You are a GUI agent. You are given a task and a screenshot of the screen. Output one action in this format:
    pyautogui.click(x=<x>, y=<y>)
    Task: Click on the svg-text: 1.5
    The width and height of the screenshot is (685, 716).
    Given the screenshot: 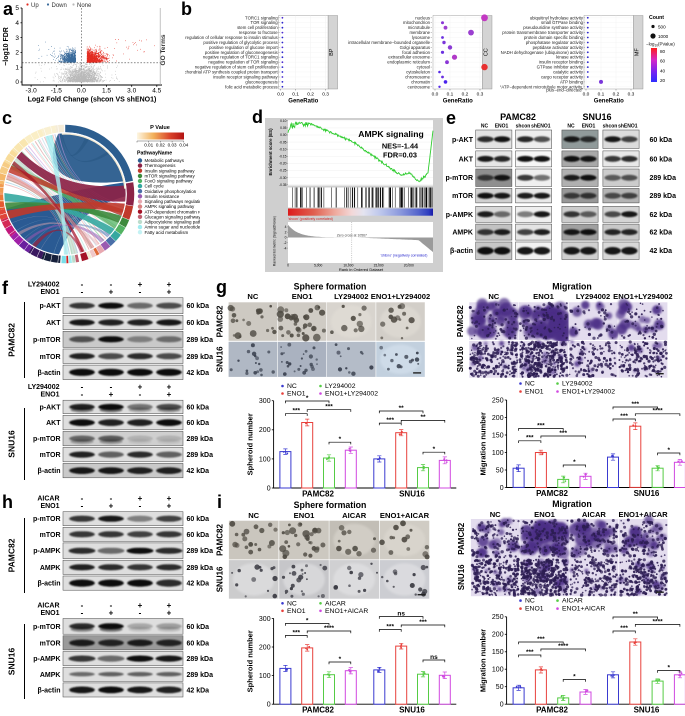 What is the action you would take?
    pyautogui.click(x=106, y=91)
    